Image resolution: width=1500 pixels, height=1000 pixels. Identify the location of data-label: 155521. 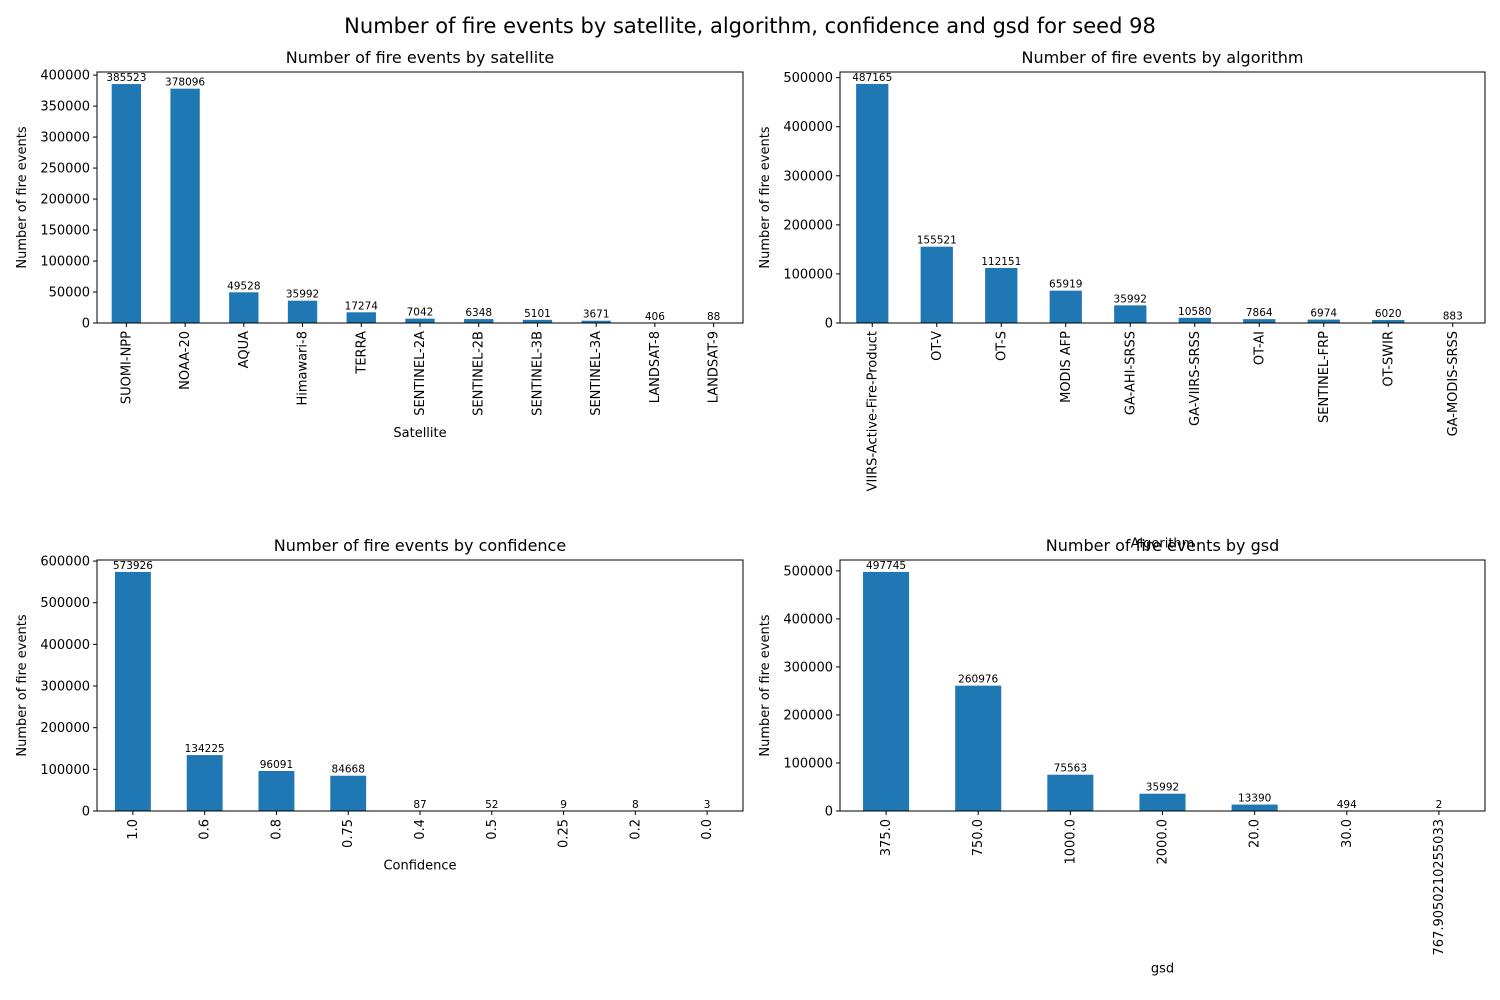
(937, 241).